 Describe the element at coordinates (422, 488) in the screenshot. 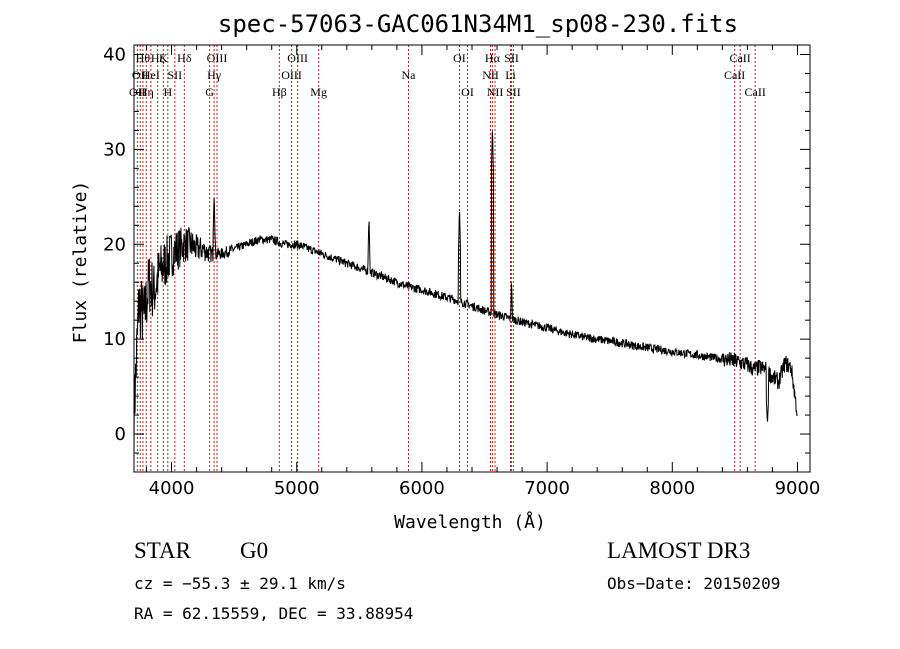

I see `x-tick-label: 6000` at that location.